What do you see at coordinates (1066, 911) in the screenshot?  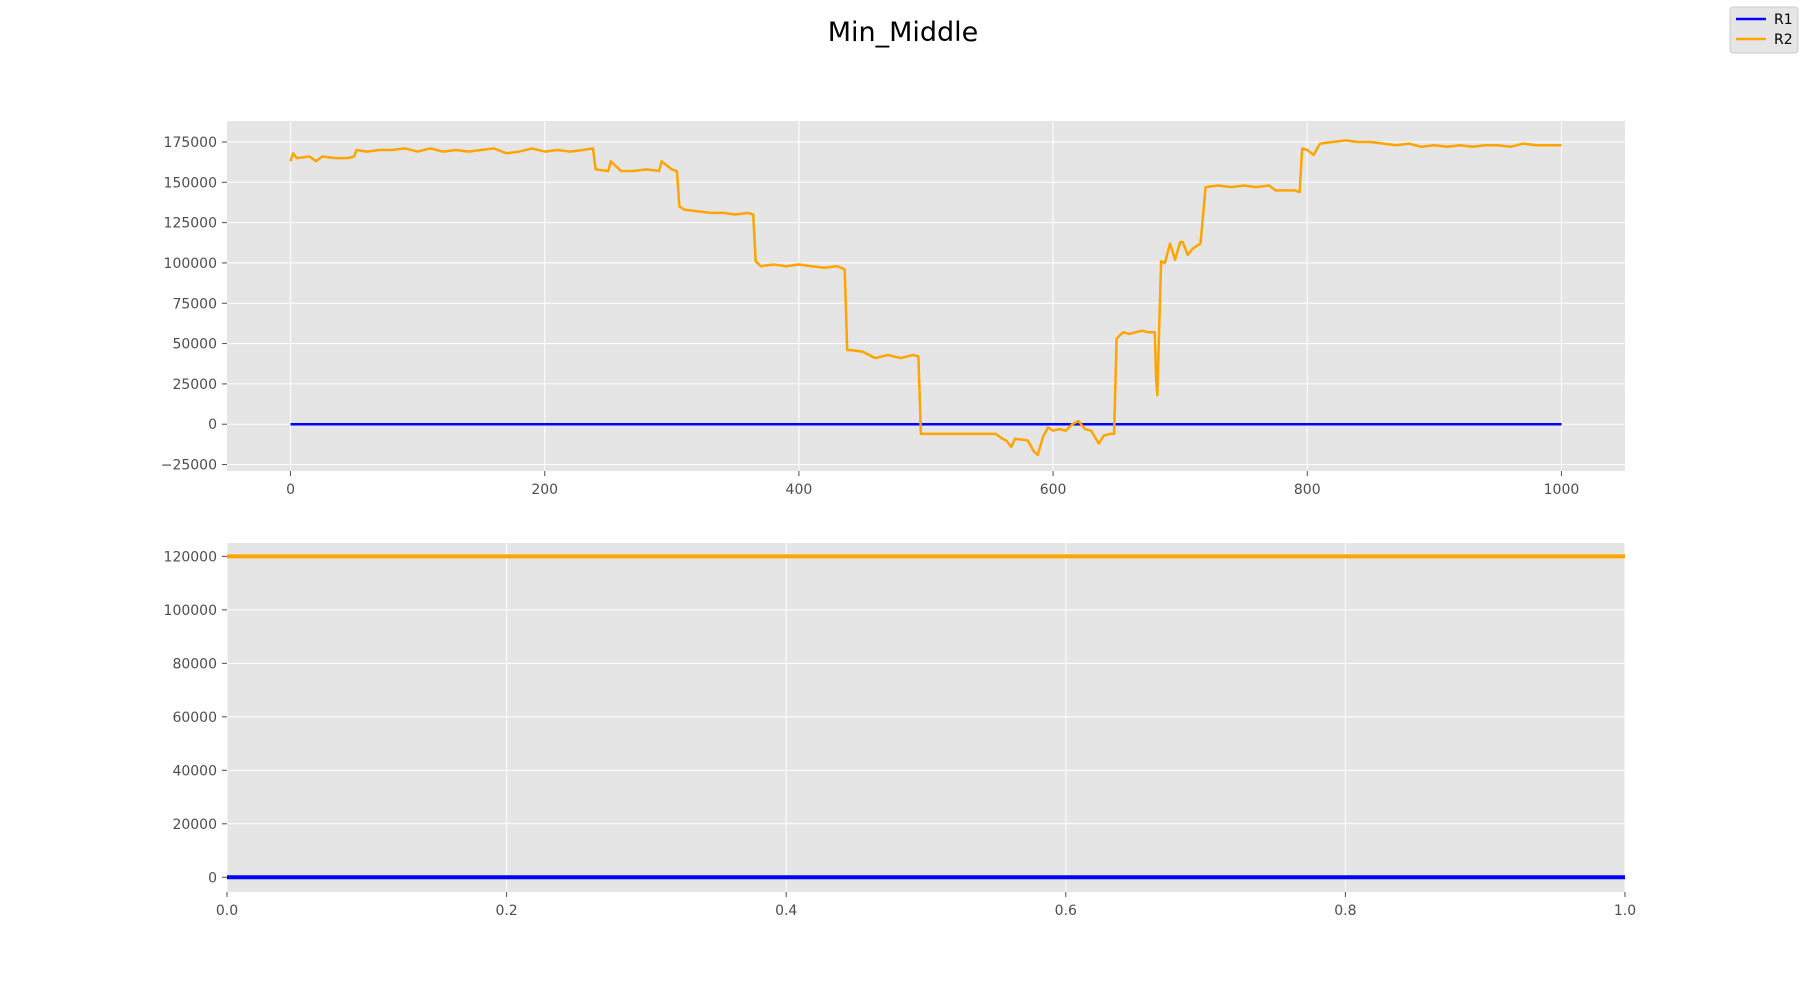 I see `bottom-x-tick-label-0-6: 0.6` at bounding box center [1066, 911].